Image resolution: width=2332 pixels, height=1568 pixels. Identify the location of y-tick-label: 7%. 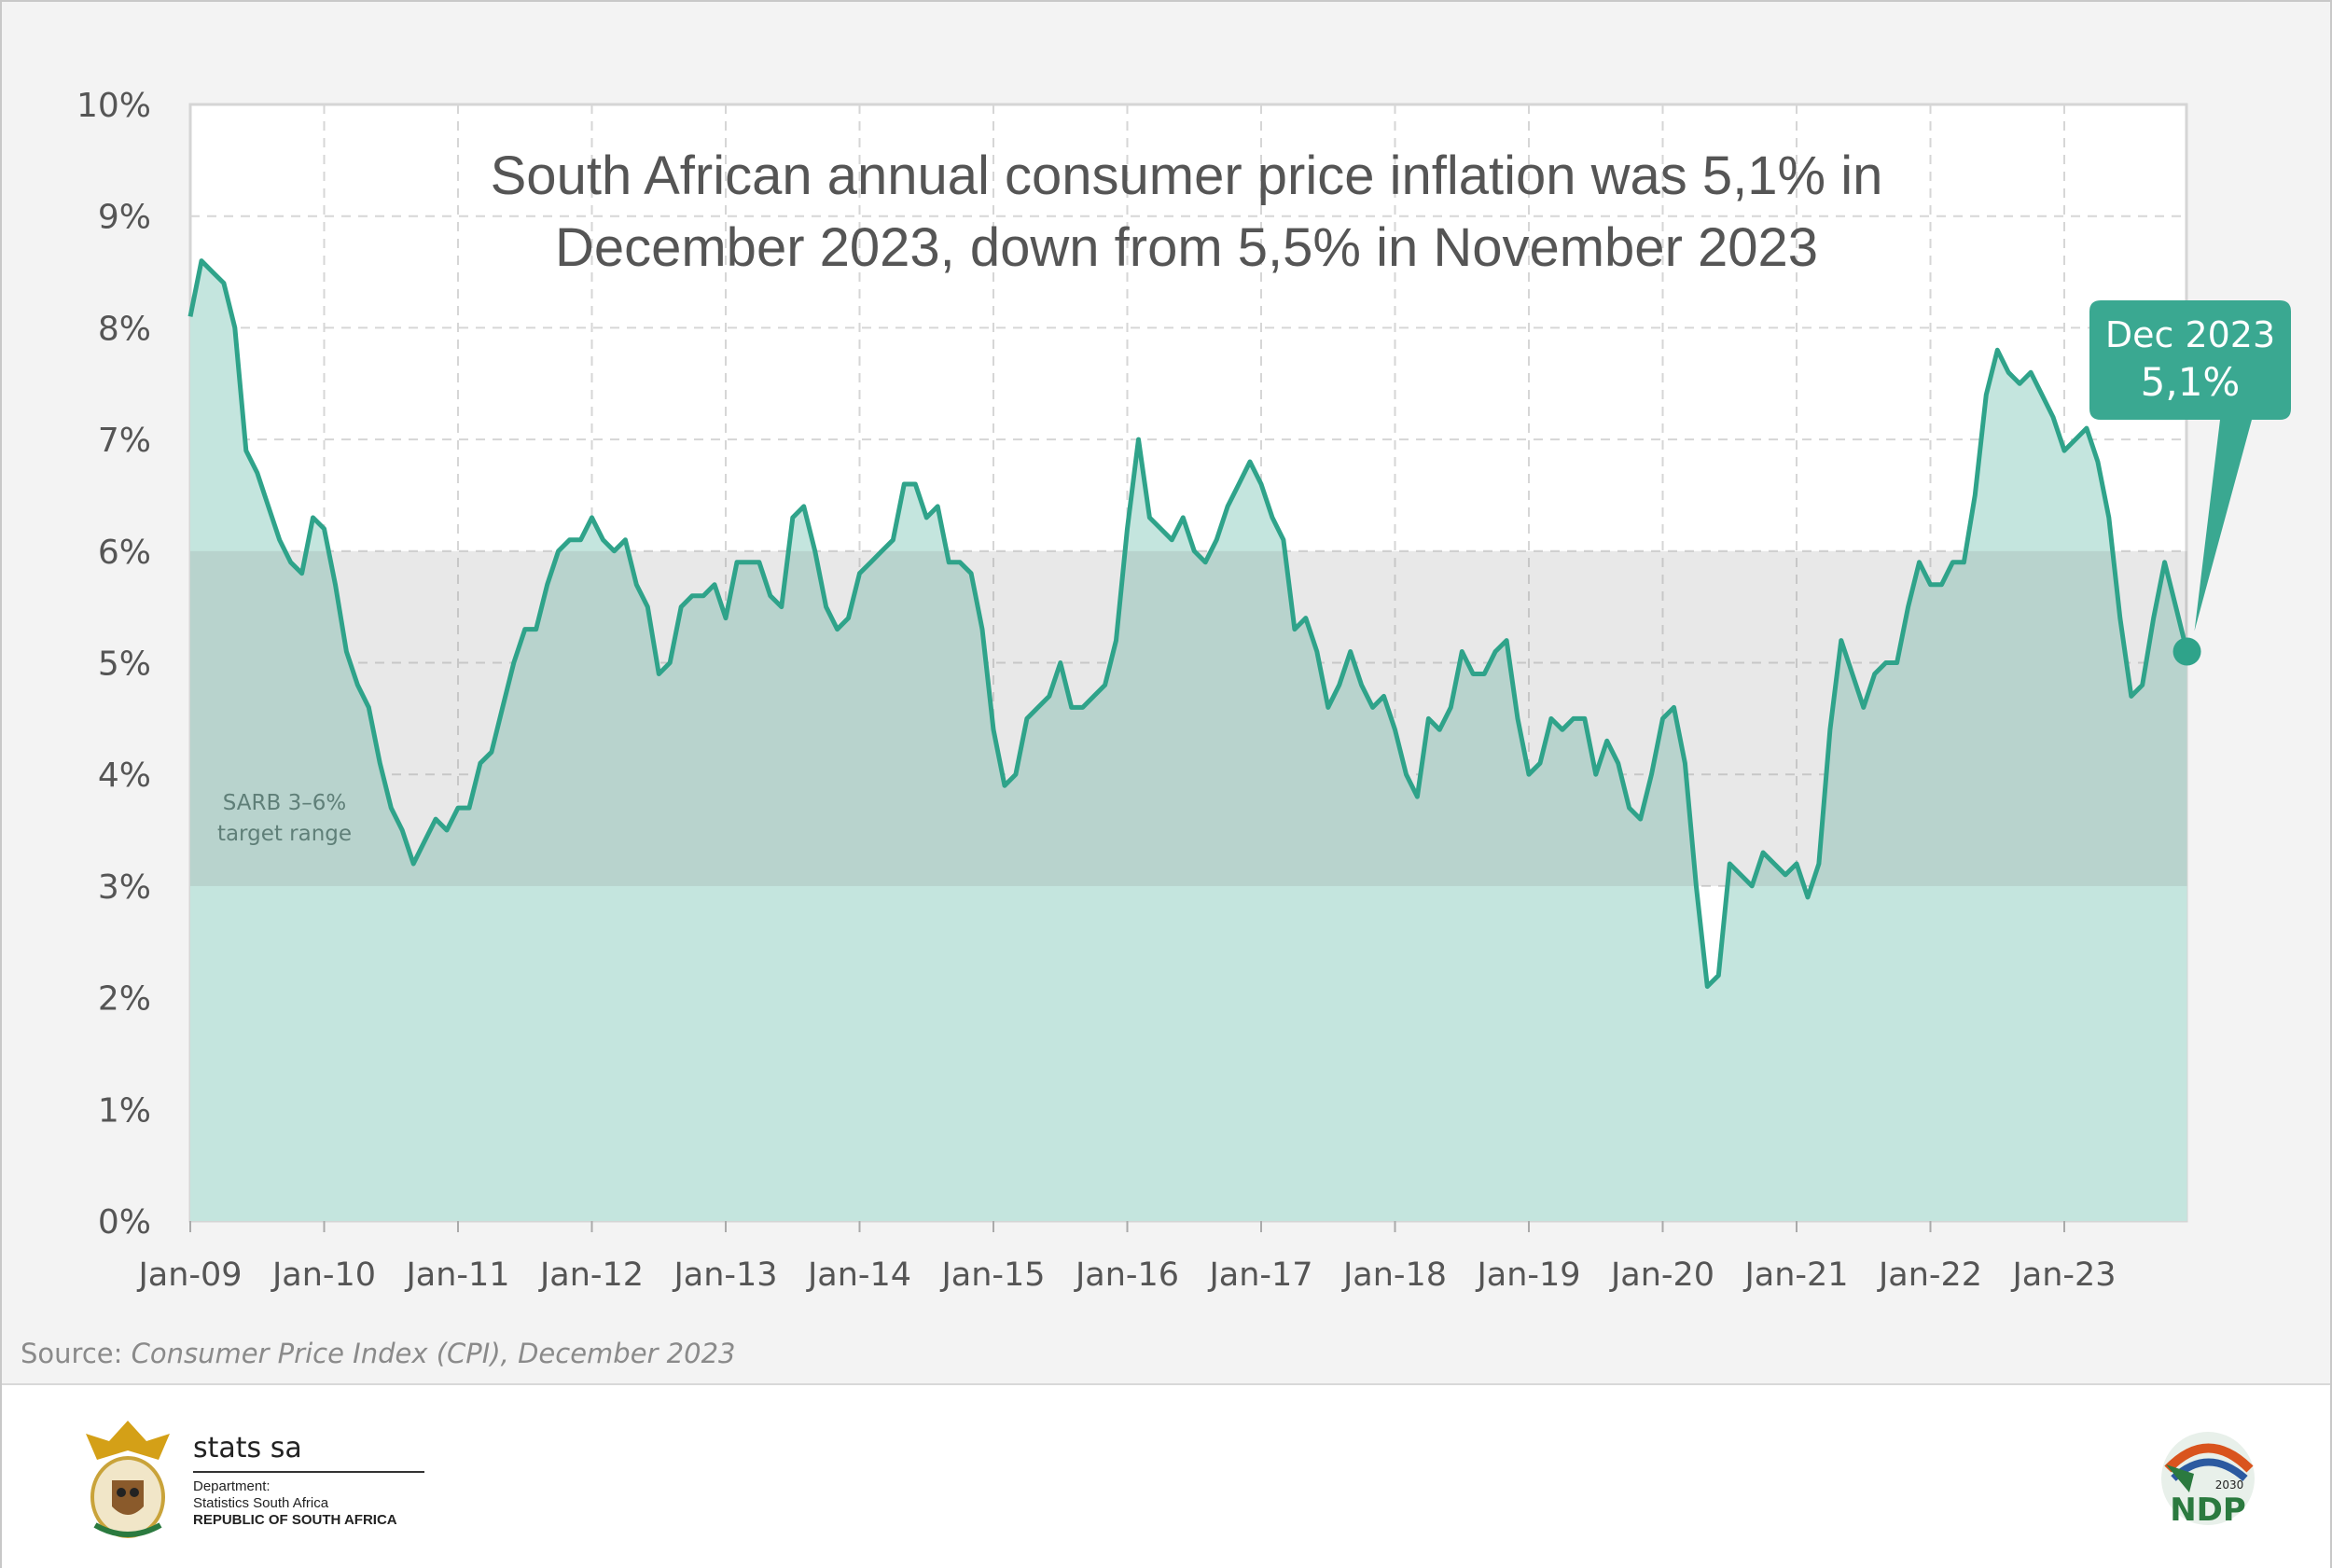
(124, 441).